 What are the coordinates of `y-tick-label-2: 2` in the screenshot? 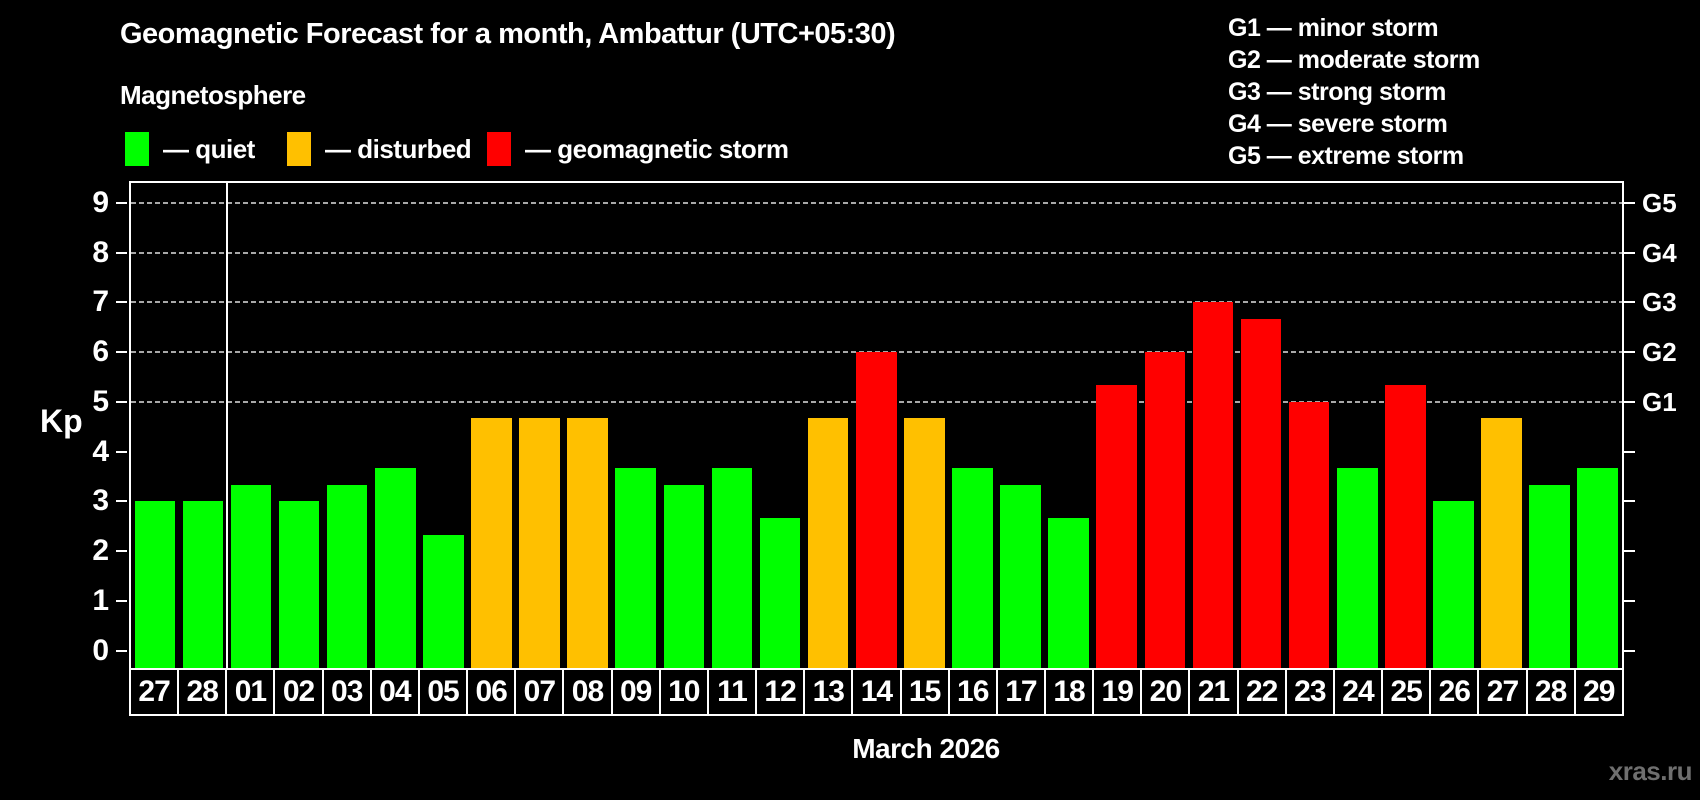 It's located at (100, 550).